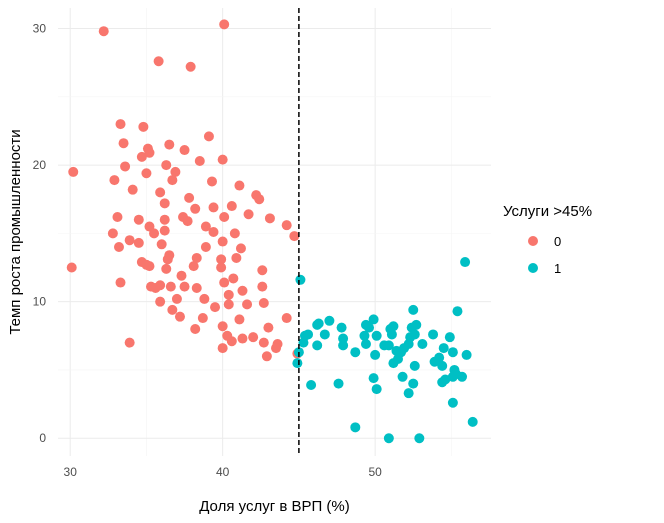  I want to click on legend-label: 0, so click(557, 241).